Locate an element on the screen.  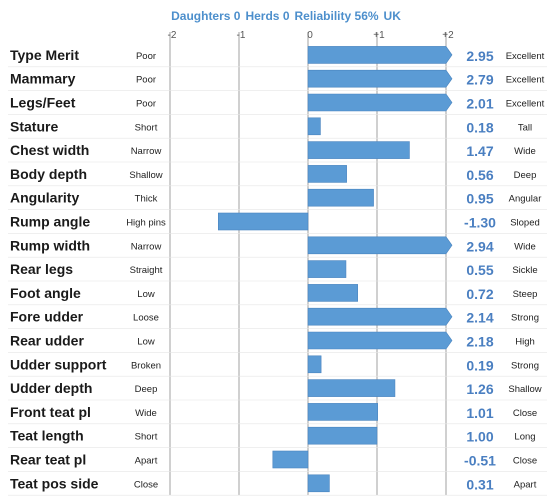
trait-row: Type Merit Poor 2.95 Excellent is located at coordinates (277, 57).